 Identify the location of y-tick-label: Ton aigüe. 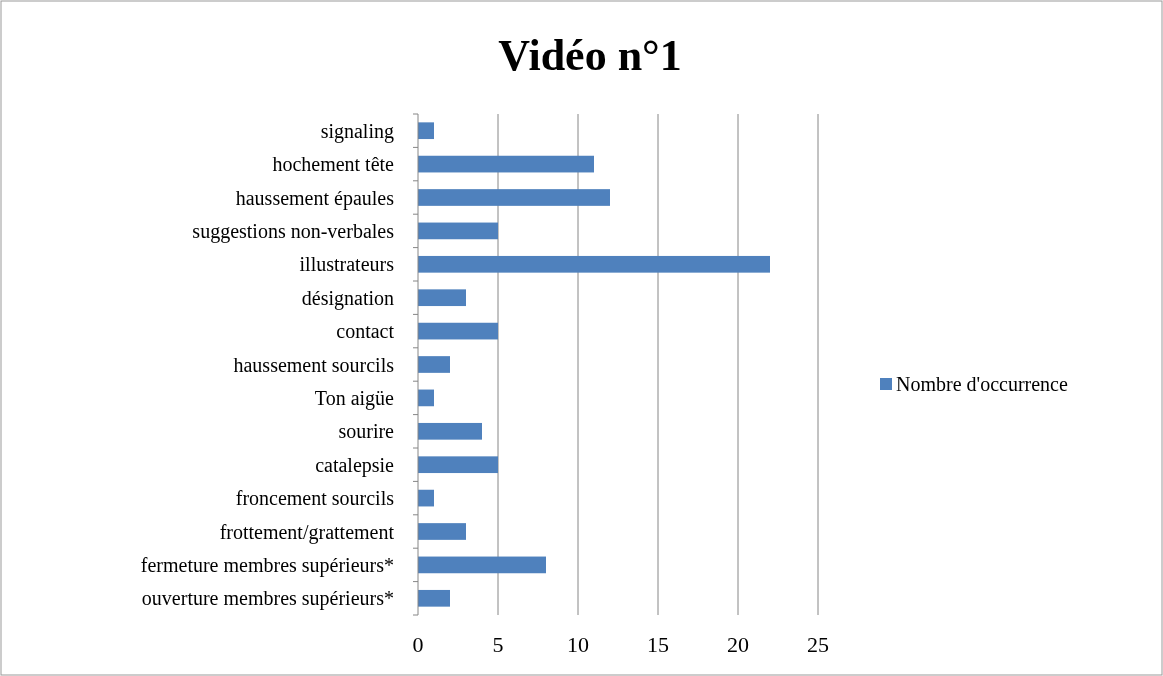
(354, 398).